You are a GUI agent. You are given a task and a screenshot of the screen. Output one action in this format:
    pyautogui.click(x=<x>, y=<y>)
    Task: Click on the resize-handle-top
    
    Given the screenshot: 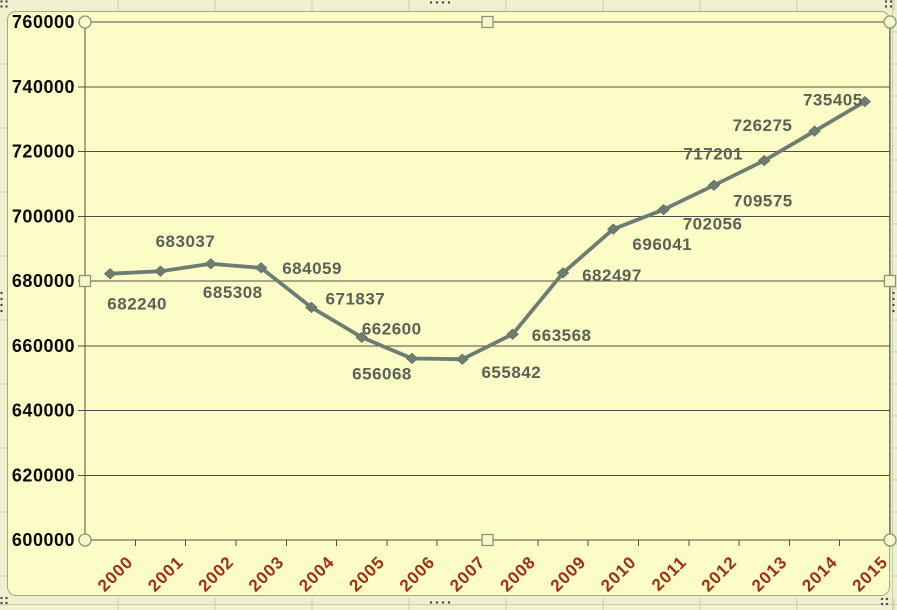 What is the action you would take?
    pyautogui.click(x=487, y=22)
    